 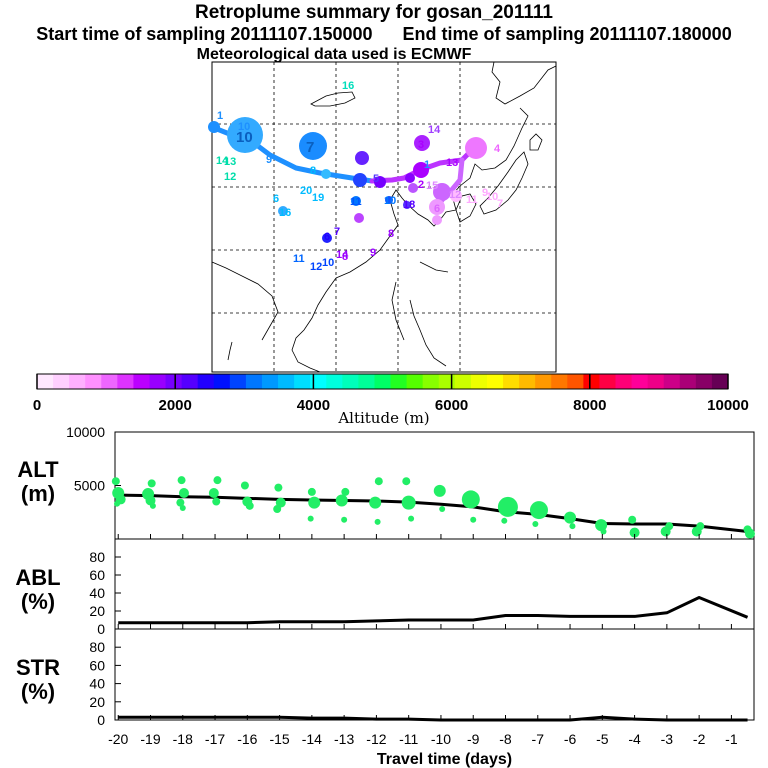 What do you see at coordinates (433, 718) in the screenshot?
I see `series-line-STR` at bounding box center [433, 718].